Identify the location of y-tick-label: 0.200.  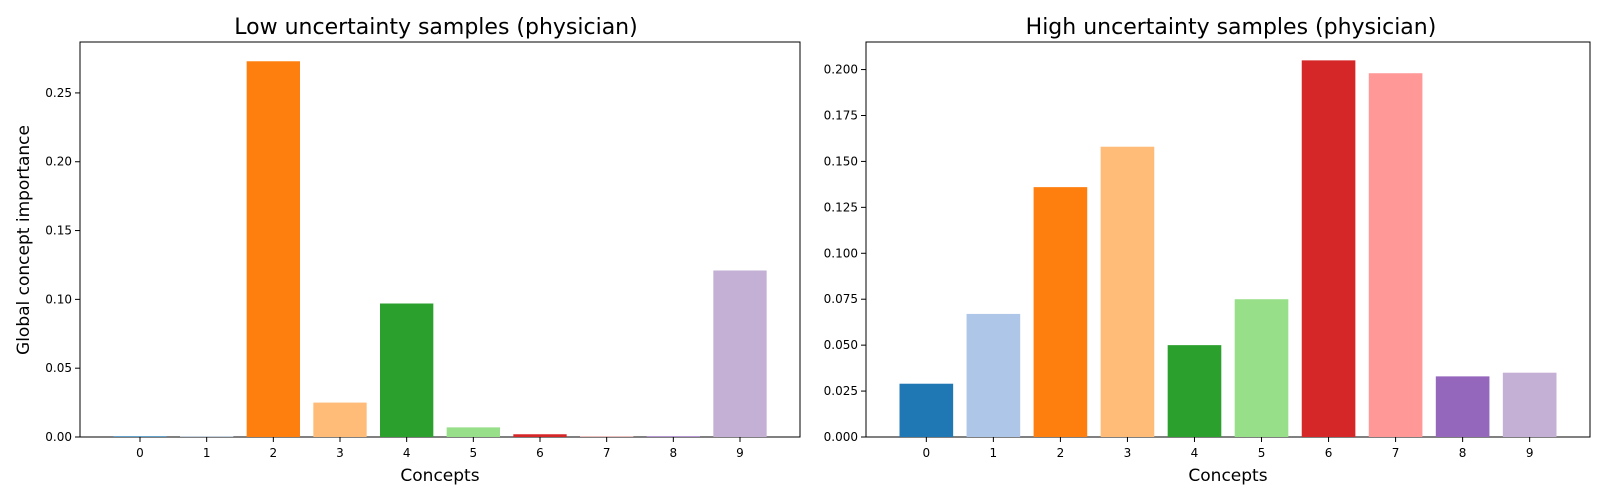
(841, 70).